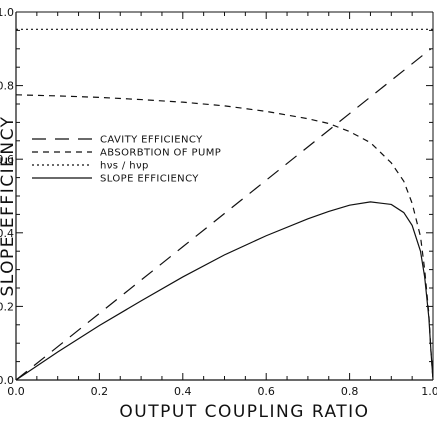 The width and height of the screenshot is (437, 424). I want to click on legend-label: SLOPE EFFICIENCY, so click(149, 179).